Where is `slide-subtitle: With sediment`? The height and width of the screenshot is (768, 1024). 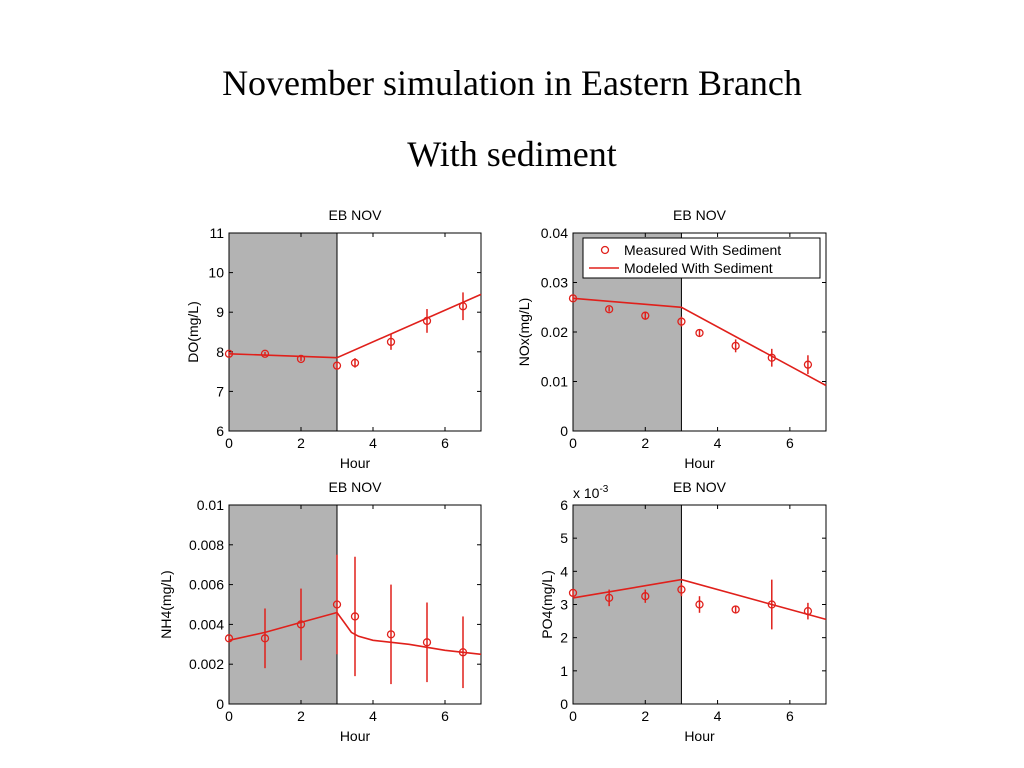 slide-subtitle: With sediment is located at coordinates (512, 154).